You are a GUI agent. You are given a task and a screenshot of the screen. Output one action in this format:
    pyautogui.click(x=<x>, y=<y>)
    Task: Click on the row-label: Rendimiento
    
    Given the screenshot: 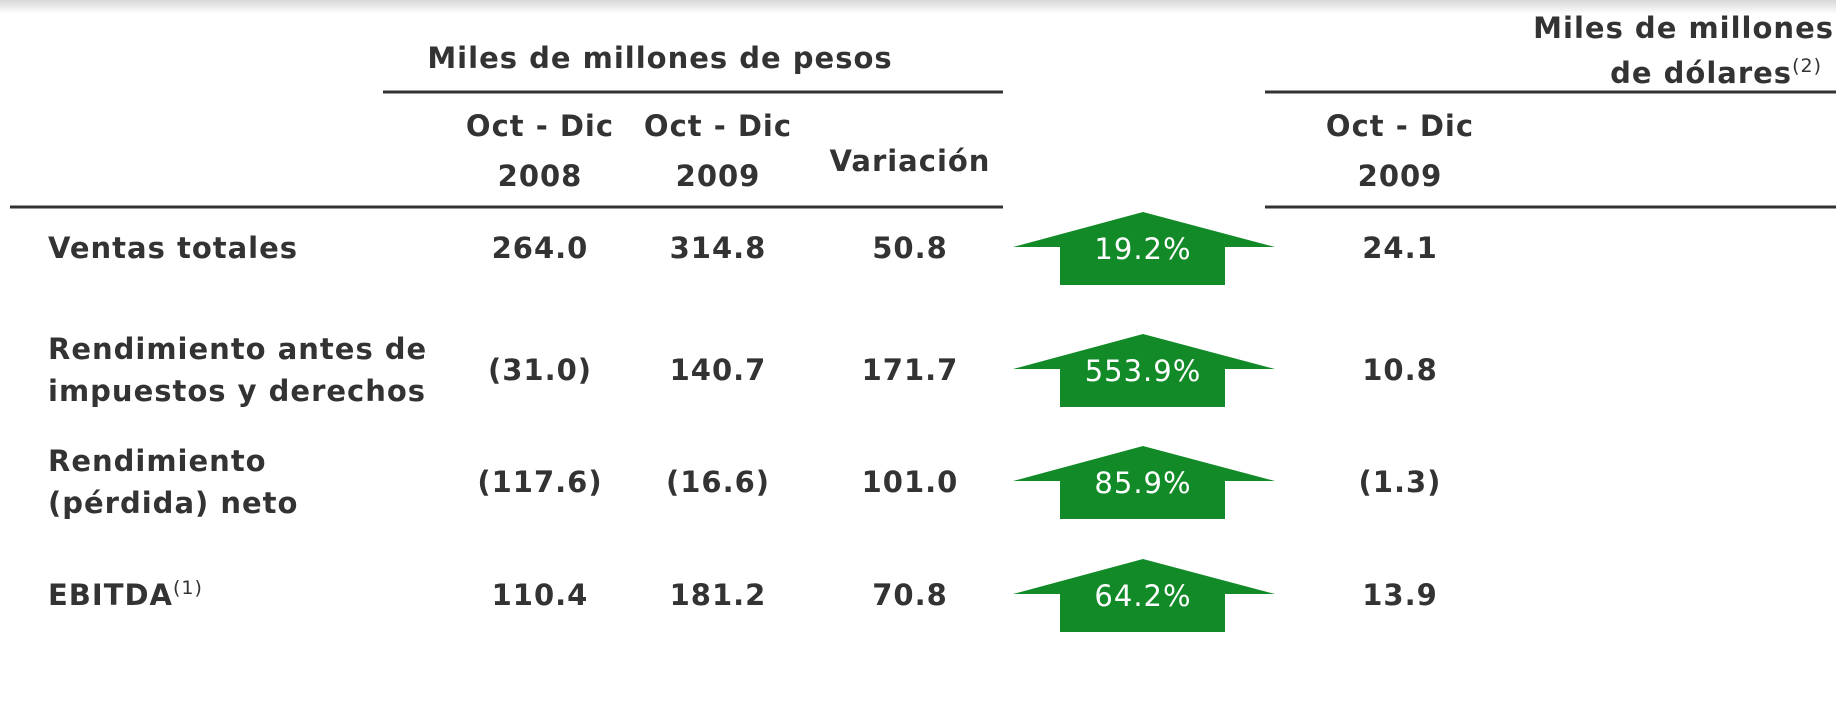 What is the action you would take?
    pyautogui.click(x=157, y=461)
    